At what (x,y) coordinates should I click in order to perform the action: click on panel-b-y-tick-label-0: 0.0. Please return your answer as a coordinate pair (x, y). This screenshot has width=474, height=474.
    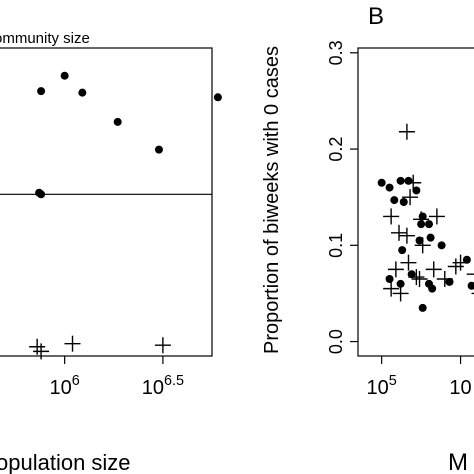
    Looking at the image, I should click on (336, 341).